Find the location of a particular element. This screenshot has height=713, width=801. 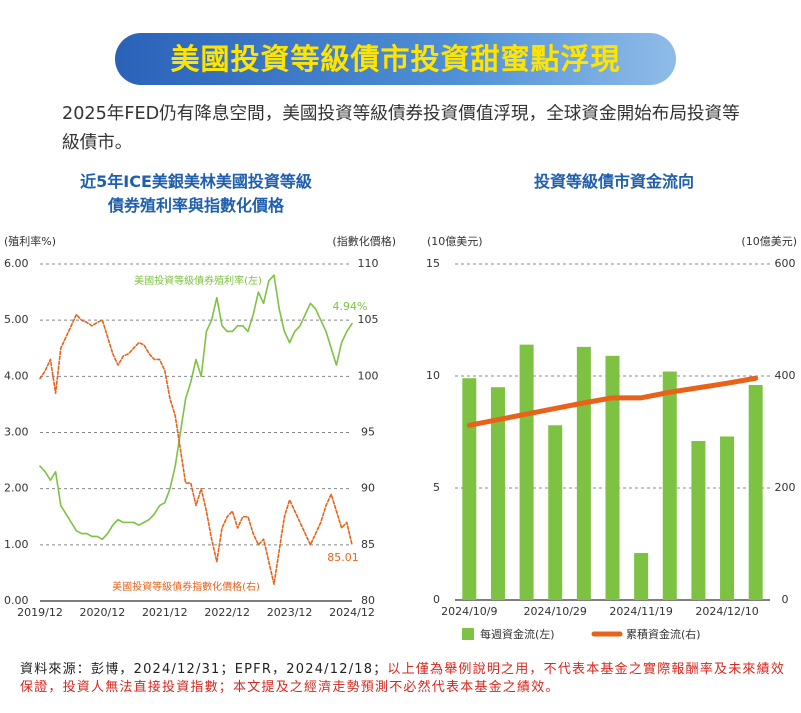

y-tick-label: 15 is located at coordinates (433, 263).